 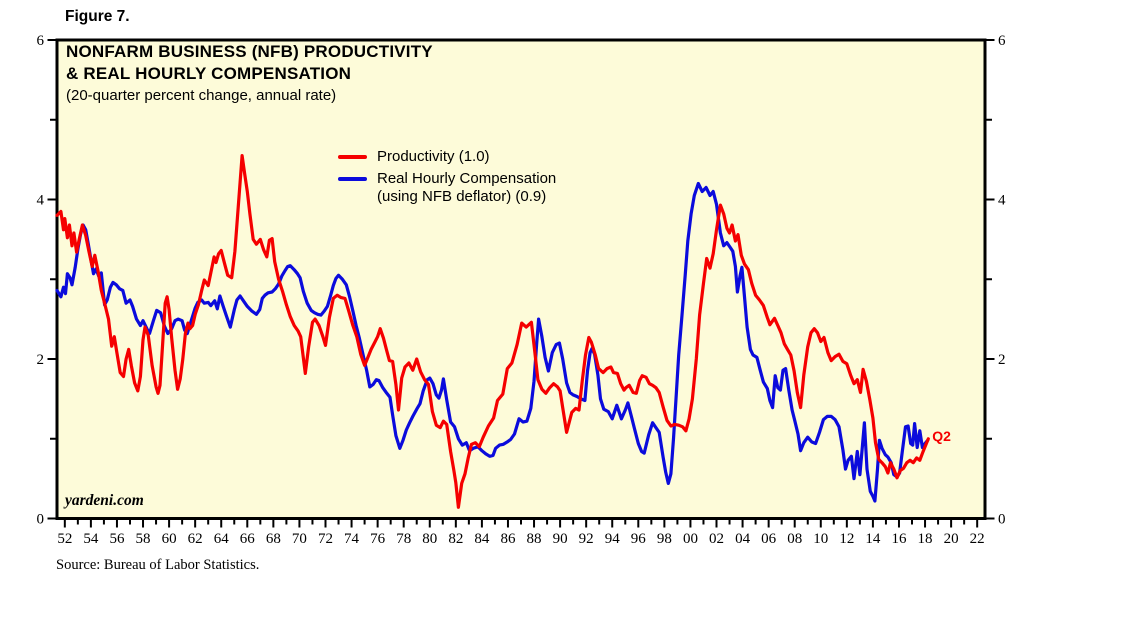 I want to click on y-tick-label-left: 0, so click(x=41, y=520).